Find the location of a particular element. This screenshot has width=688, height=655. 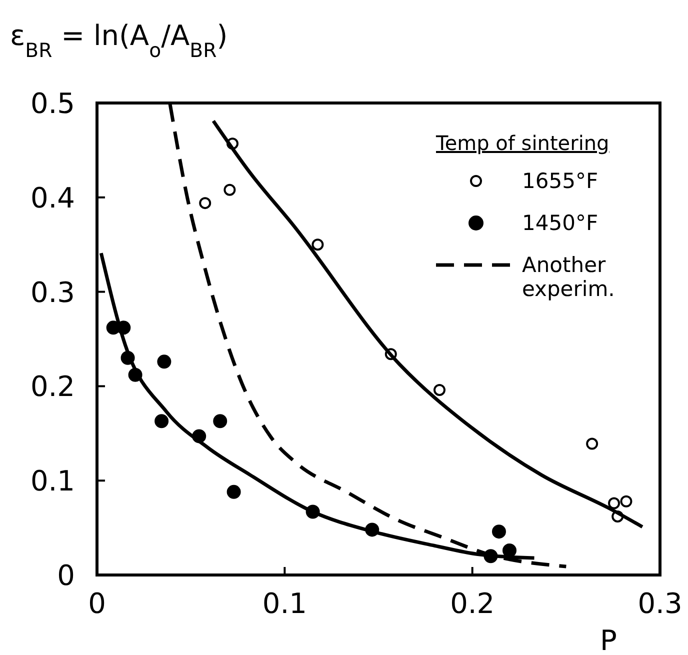

x-tick-label: 0.2 is located at coordinates (472, 603).